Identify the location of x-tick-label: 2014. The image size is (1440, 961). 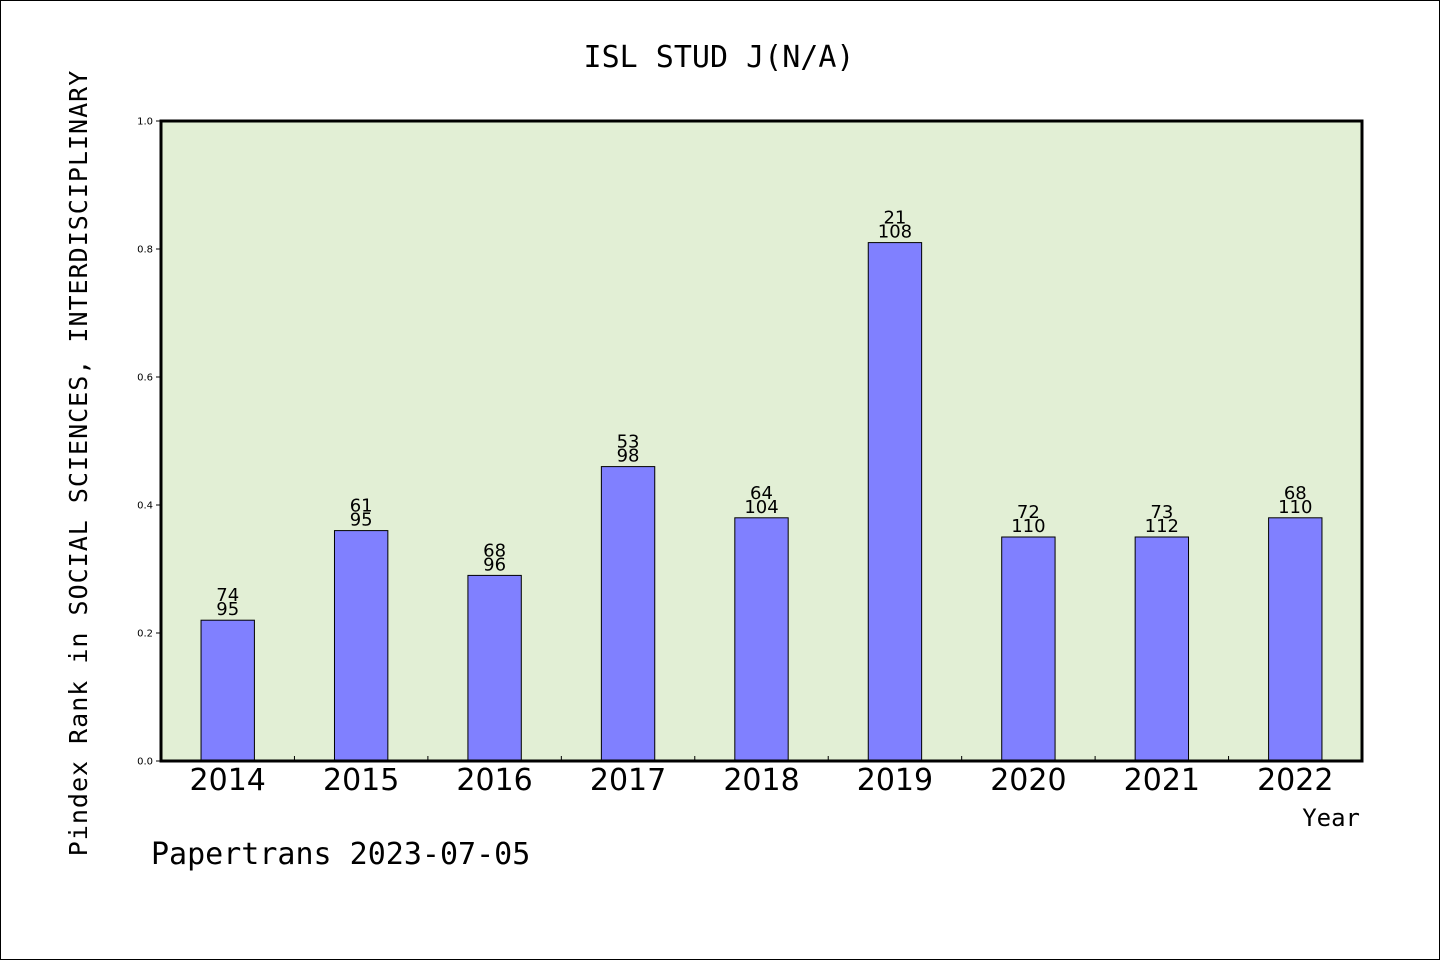
(228, 780).